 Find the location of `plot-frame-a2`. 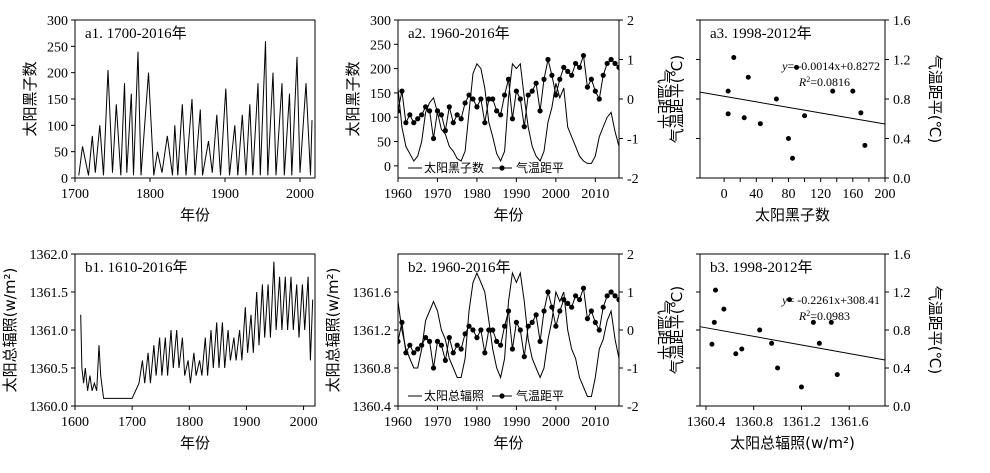

plot-frame-a2 is located at coordinates (508, 99).